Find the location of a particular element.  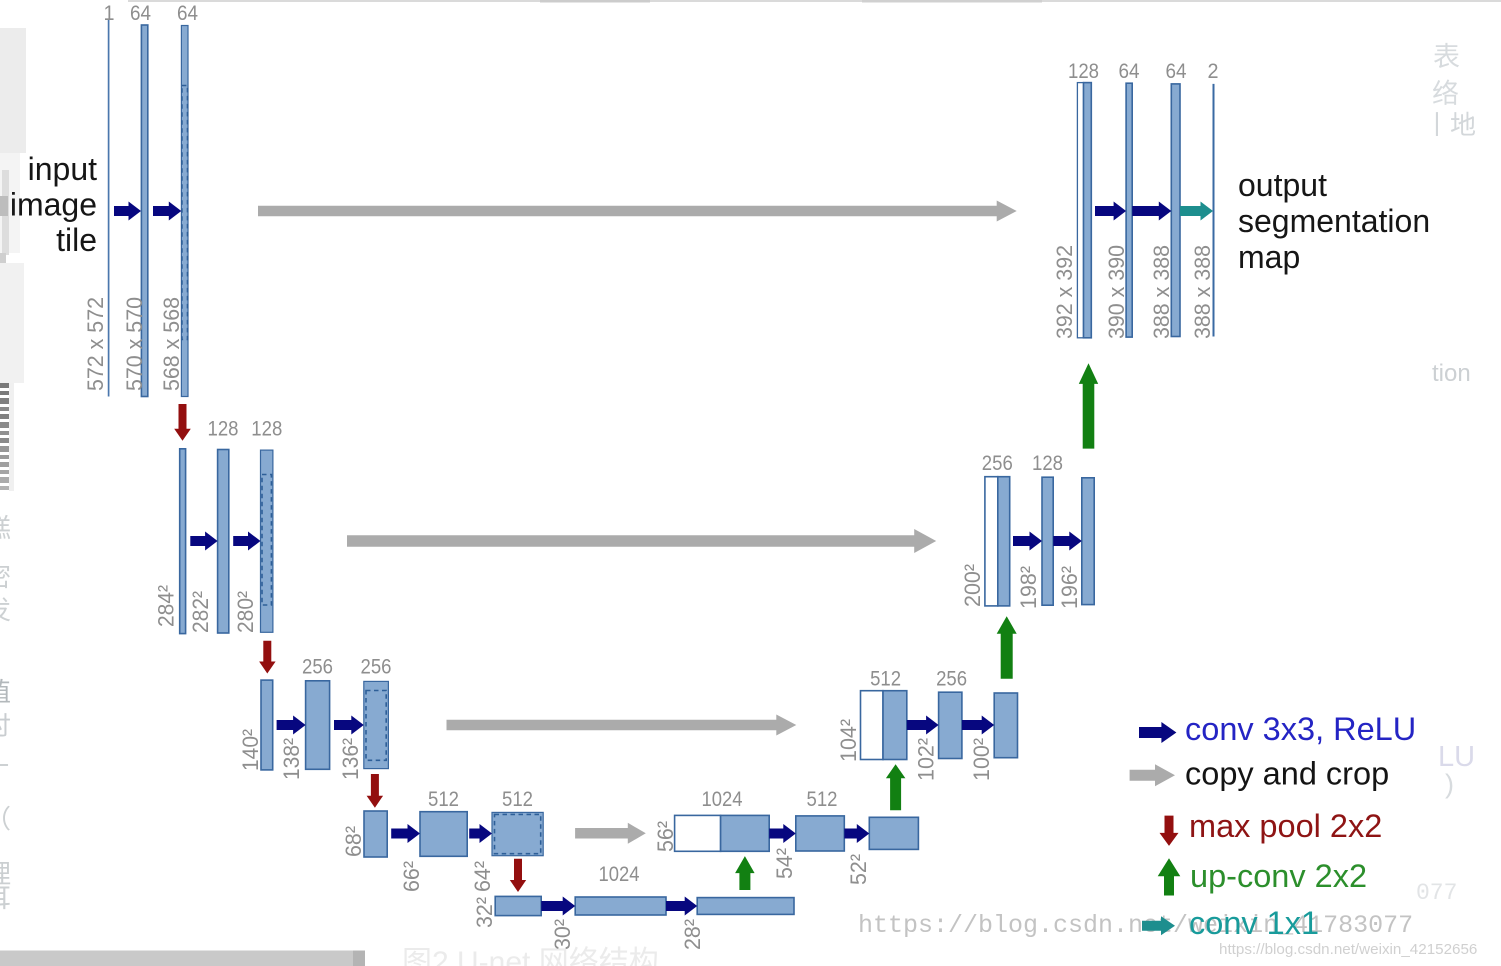

svg-text: 发 is located at coordinates (5, 610).